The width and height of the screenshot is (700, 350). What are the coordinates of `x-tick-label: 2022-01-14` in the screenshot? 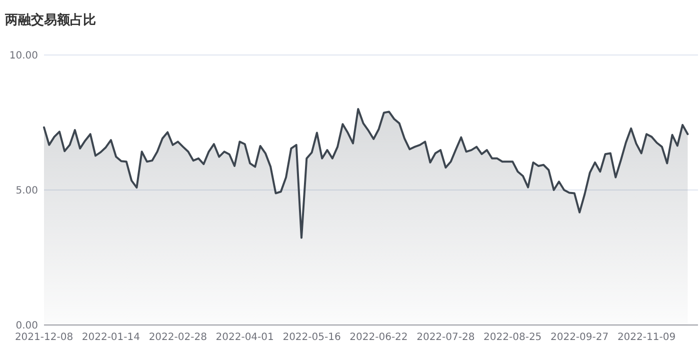 It's located at (111, 337).